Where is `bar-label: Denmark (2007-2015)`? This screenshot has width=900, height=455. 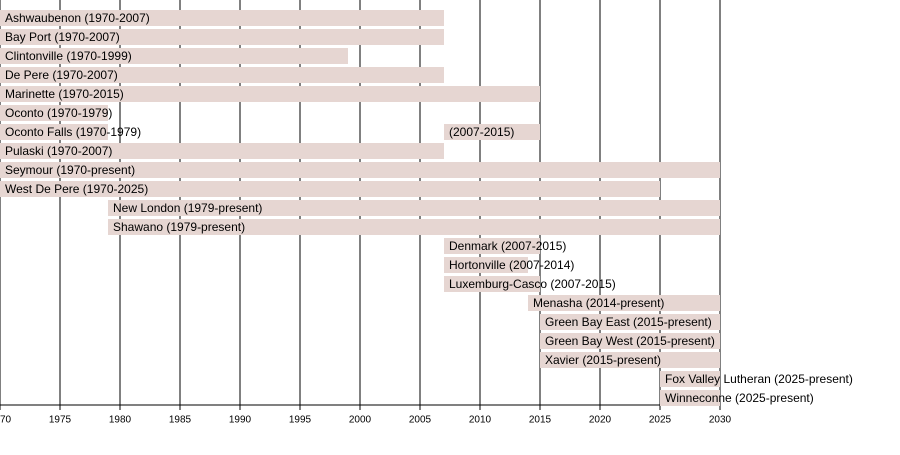
bar-label: Denmark (2007-2015) is located at coordinates (507, 246).